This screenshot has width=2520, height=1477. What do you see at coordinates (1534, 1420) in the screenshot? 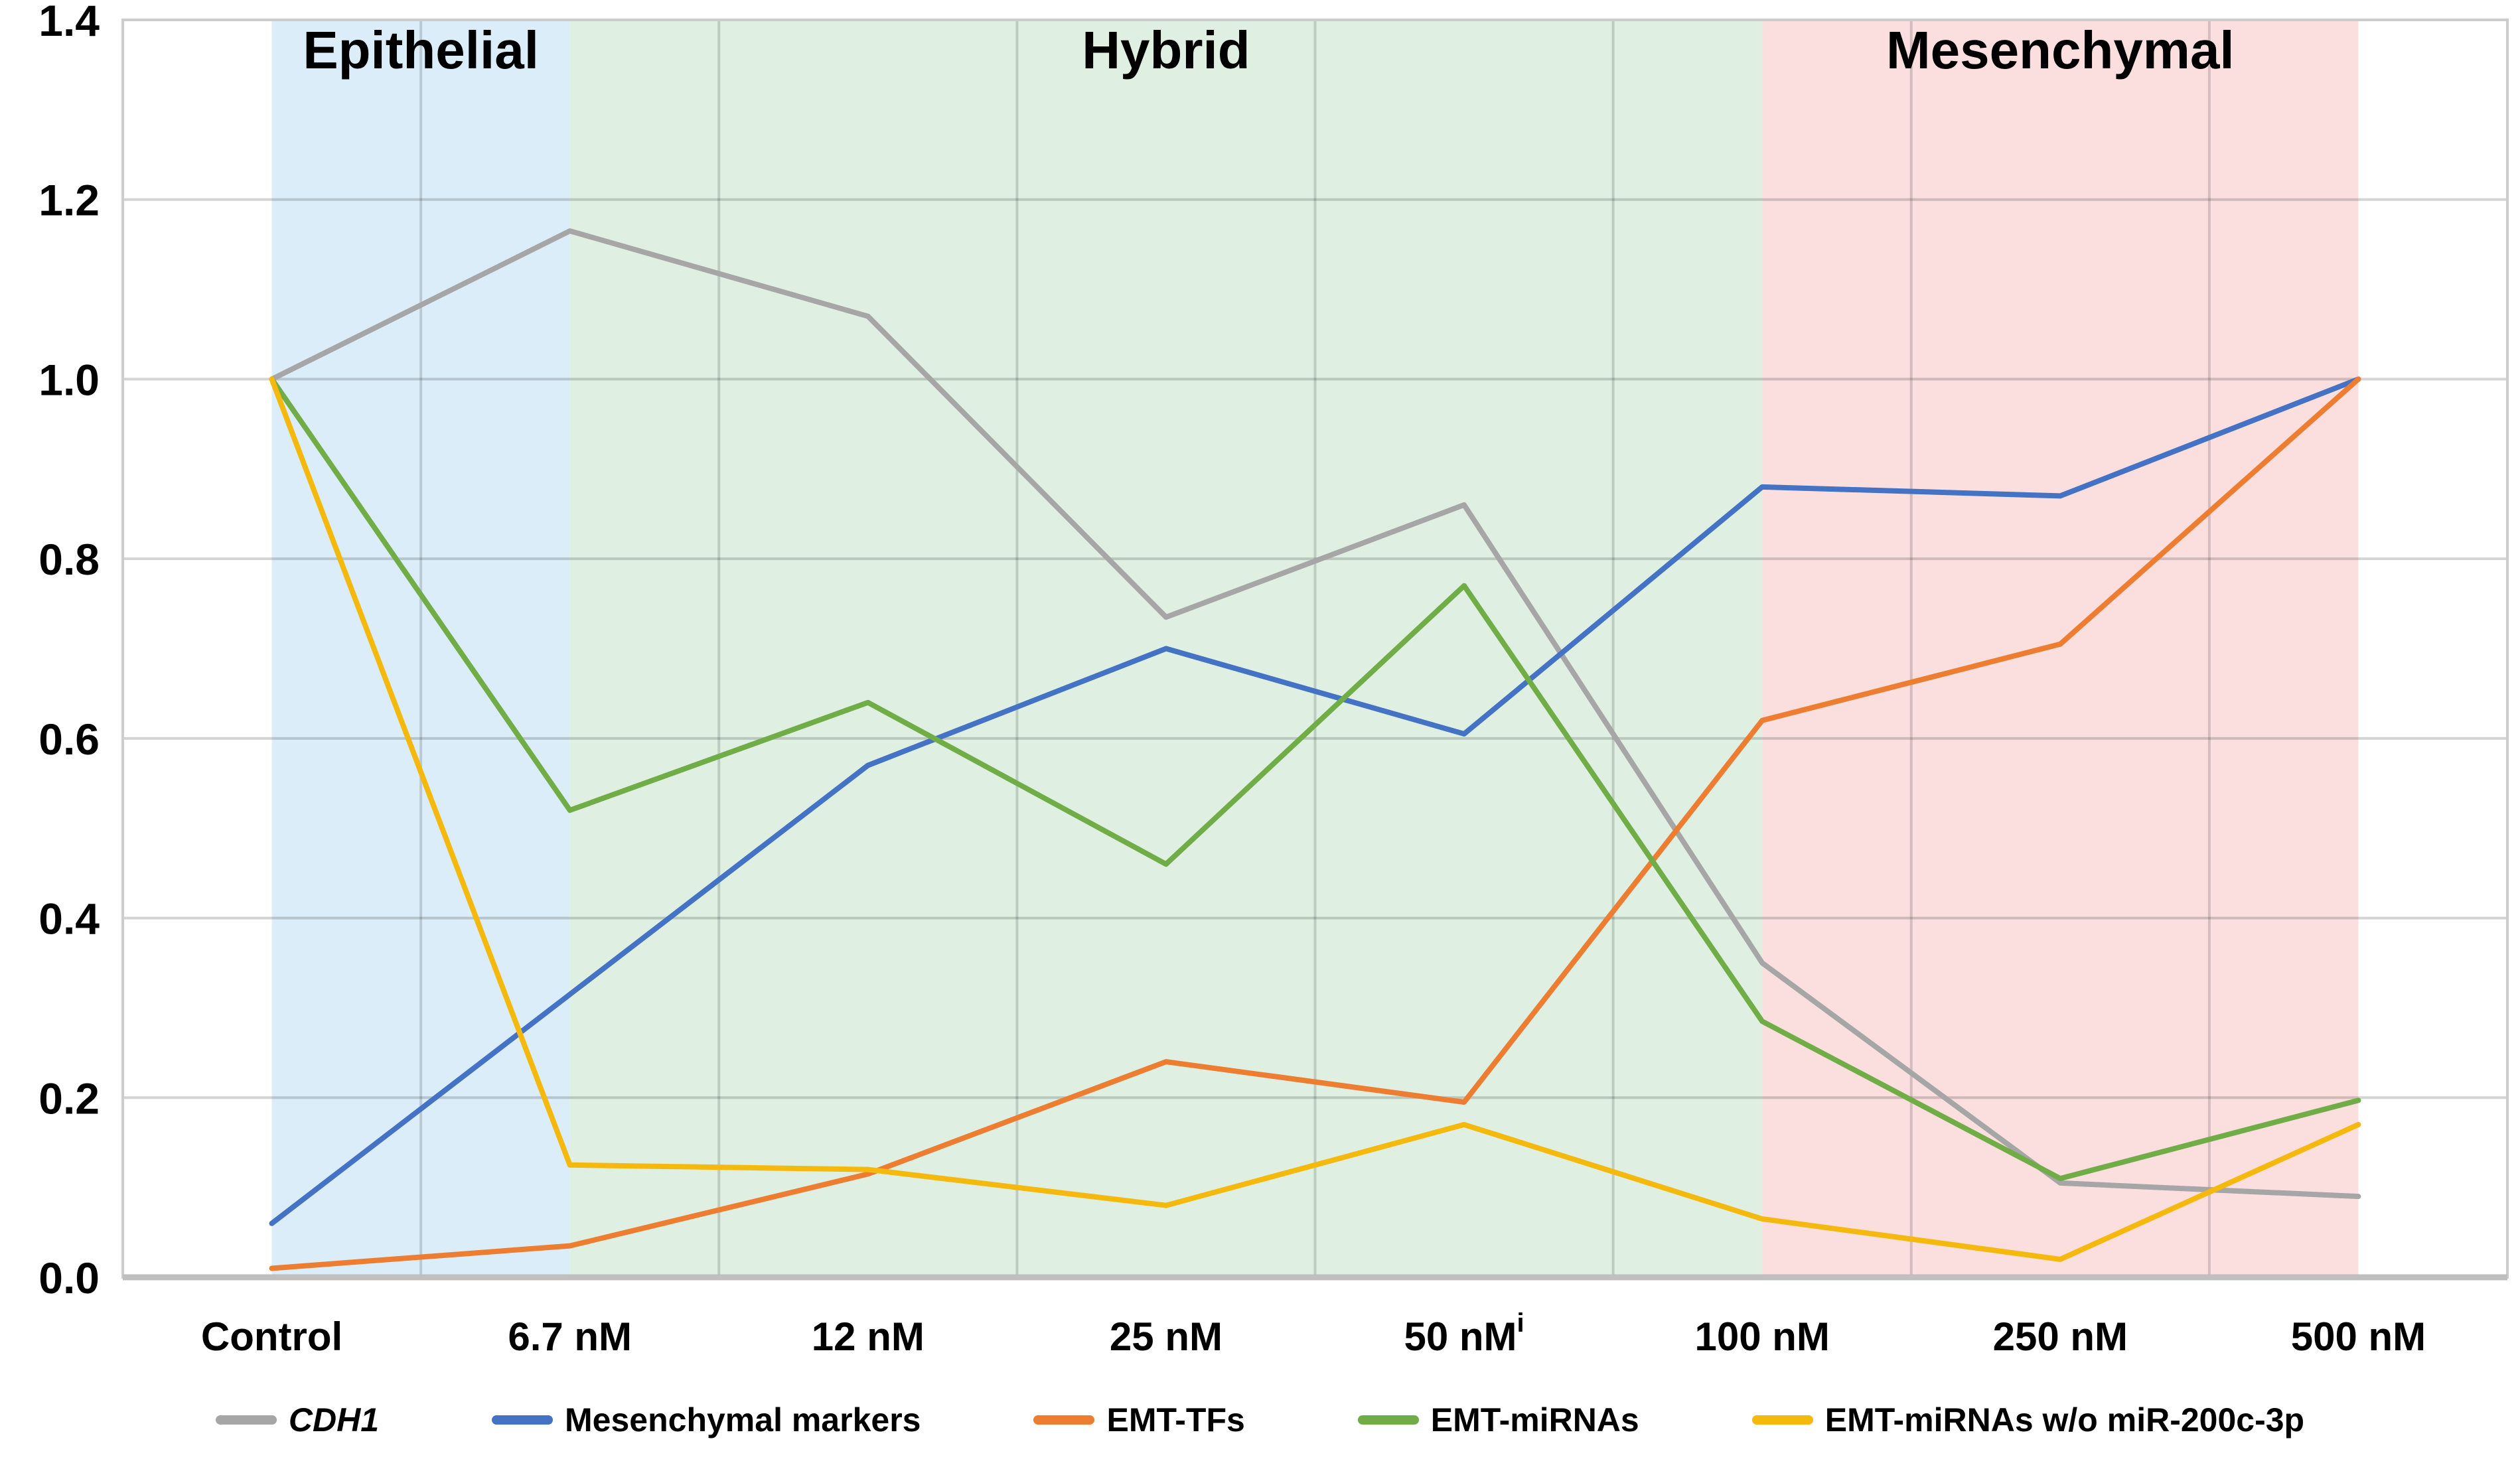
I see `legend-label-emt-mirnas: EMT-miRNAs` at bounding box center [1534, 1420].